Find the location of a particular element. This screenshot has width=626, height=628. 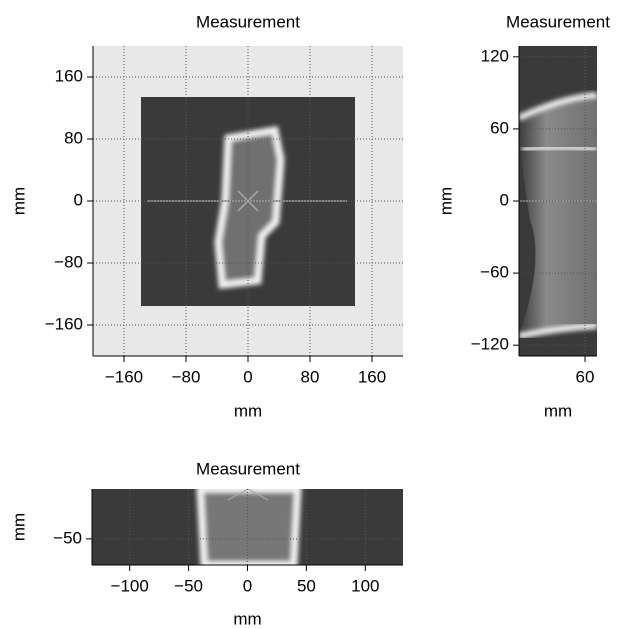

image-coronal is located at coordinates (247, 527).